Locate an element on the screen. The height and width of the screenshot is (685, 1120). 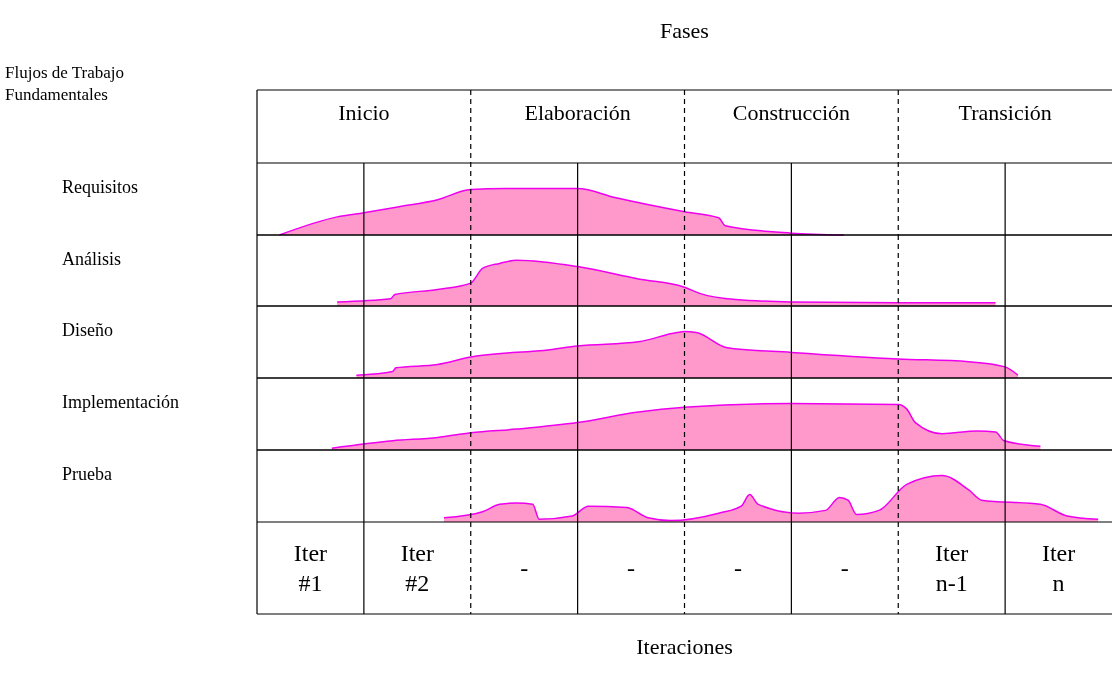
y-axis-title: Prueba is located at coordinates (87, 474).